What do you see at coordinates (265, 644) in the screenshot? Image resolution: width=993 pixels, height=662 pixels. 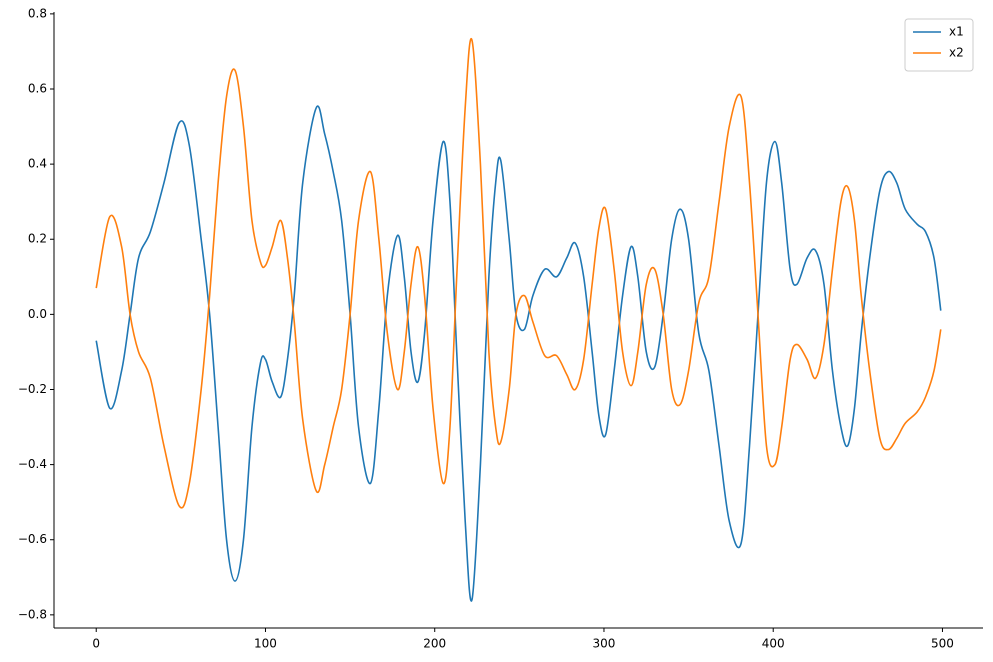 I see `x-tick-label: 100` at bounding box center [265, 644].